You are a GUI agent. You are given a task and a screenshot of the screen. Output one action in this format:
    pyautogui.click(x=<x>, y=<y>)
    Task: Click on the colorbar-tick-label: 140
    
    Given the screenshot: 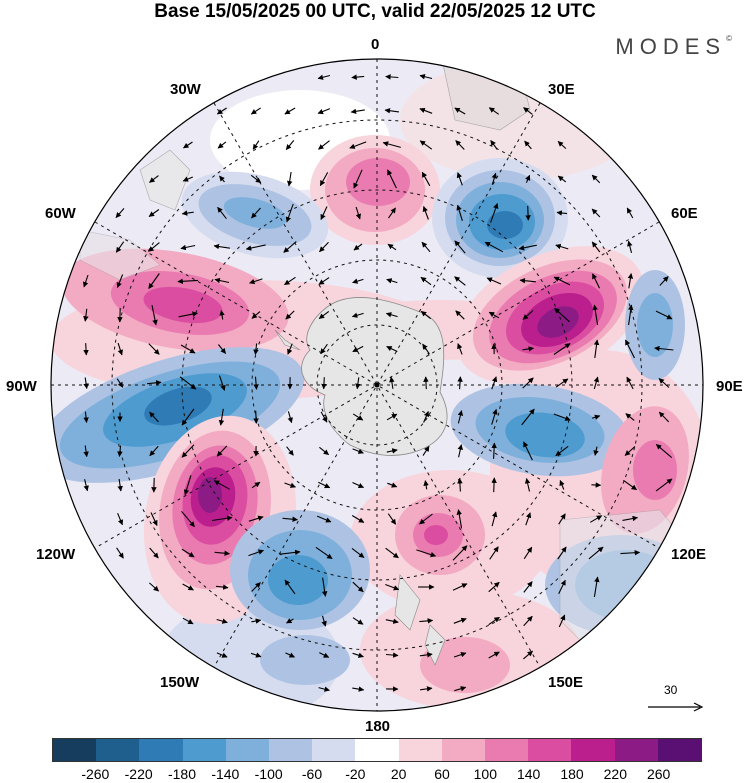 What is the action you would take?
    pyautogui.click(x=528, y=774)
    